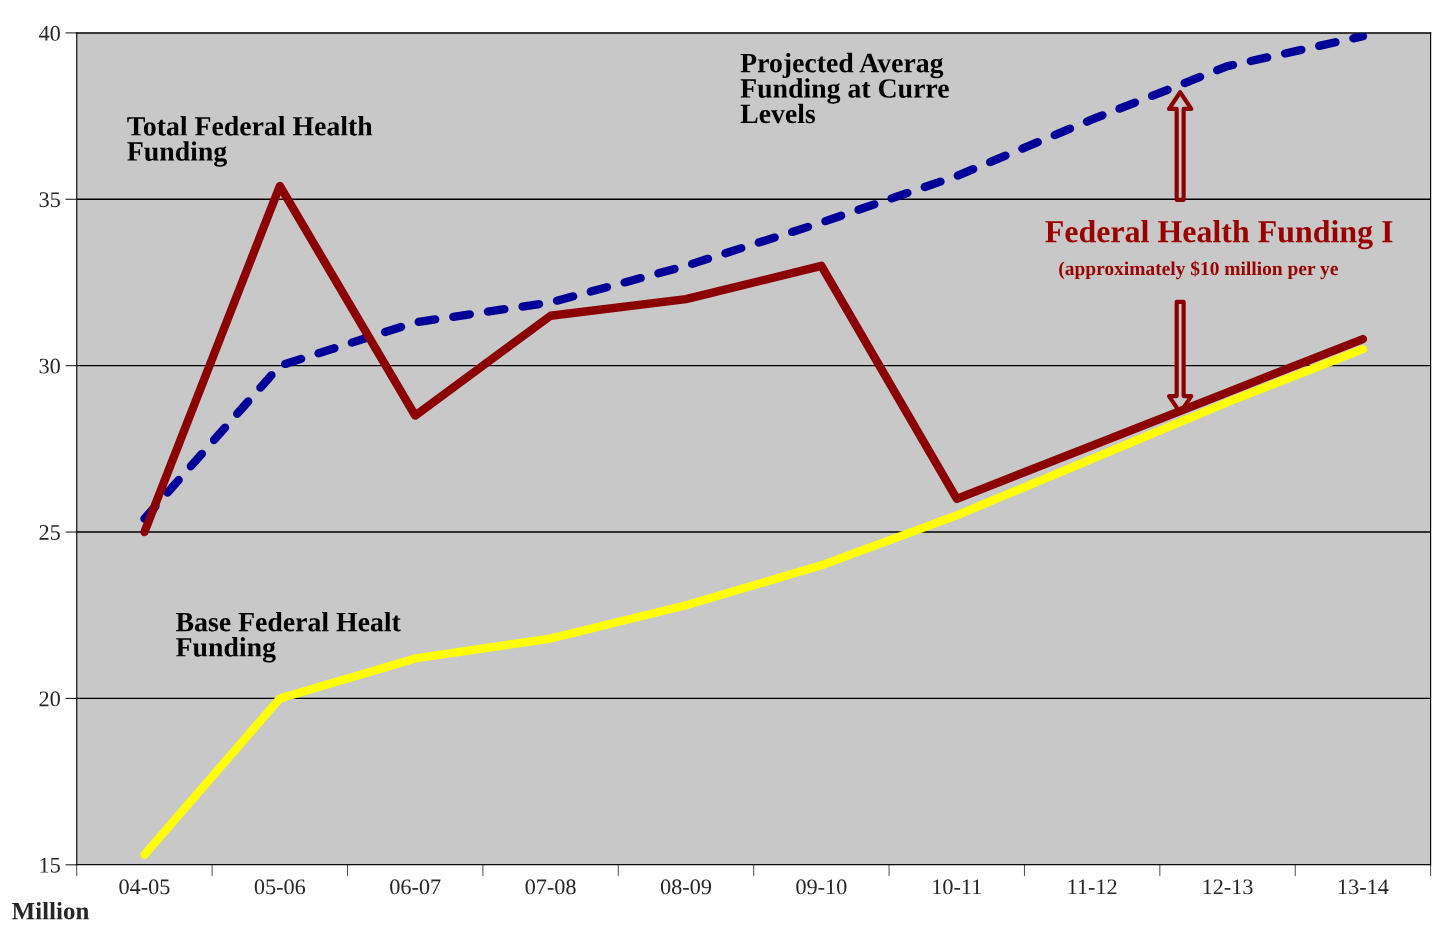 The height and width of the screenshot is (940, 1448). What do you see at coordinates (50, 910) in the screenshot?
I see `y-axis-title: Million` at bounding box center [50, 910].